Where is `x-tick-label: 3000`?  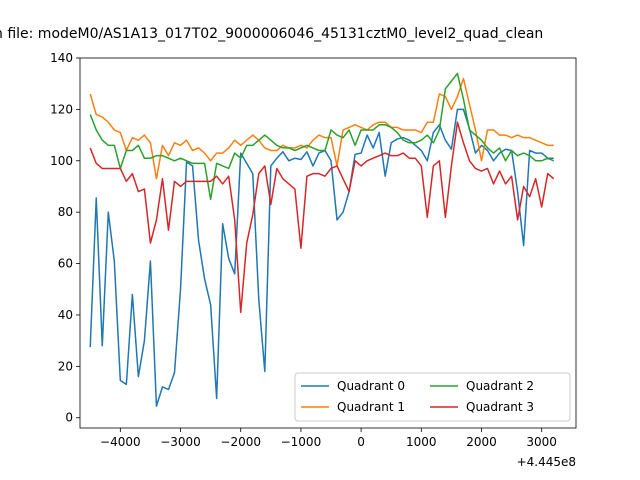
x-tick-label: 3000 is located at coordinates (541, 442).